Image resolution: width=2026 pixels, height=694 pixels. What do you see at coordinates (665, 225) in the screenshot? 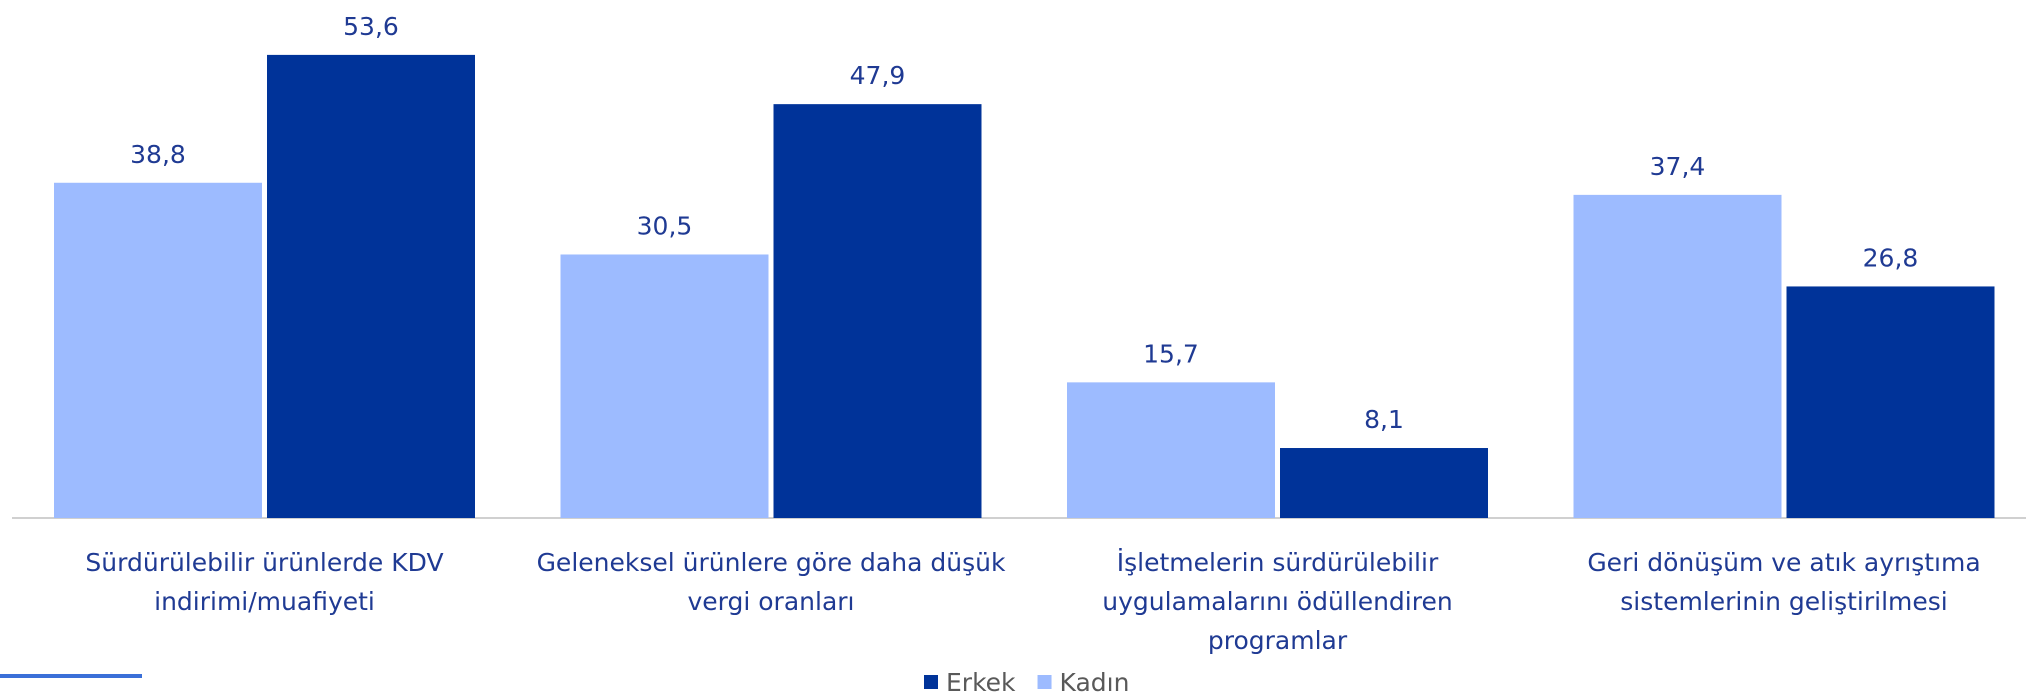
I see `value-label: 30,5` at bounding box center [665, 225].